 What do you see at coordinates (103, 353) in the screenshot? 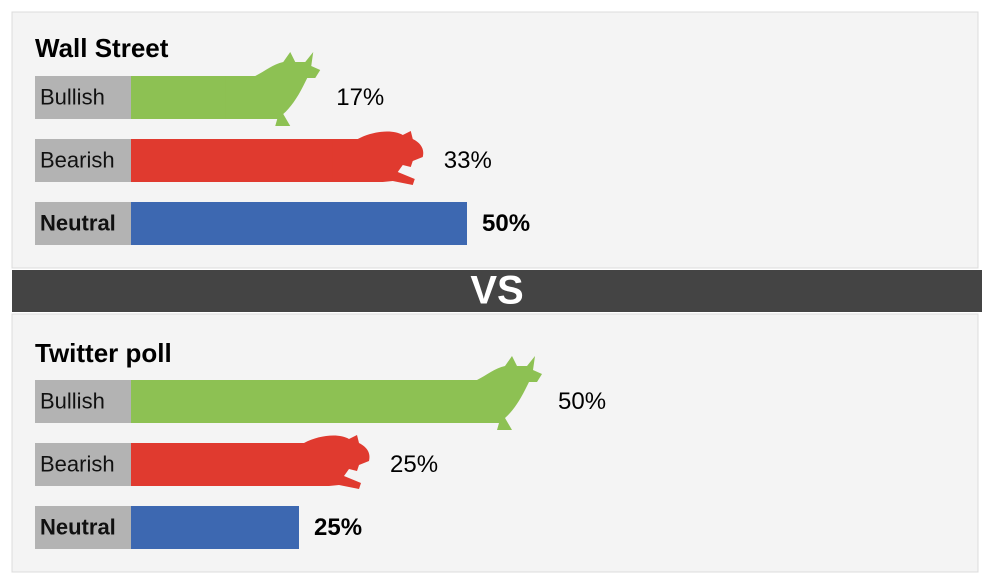
I see `panel-title: Twitter poll` at bounding box center [103, 353].